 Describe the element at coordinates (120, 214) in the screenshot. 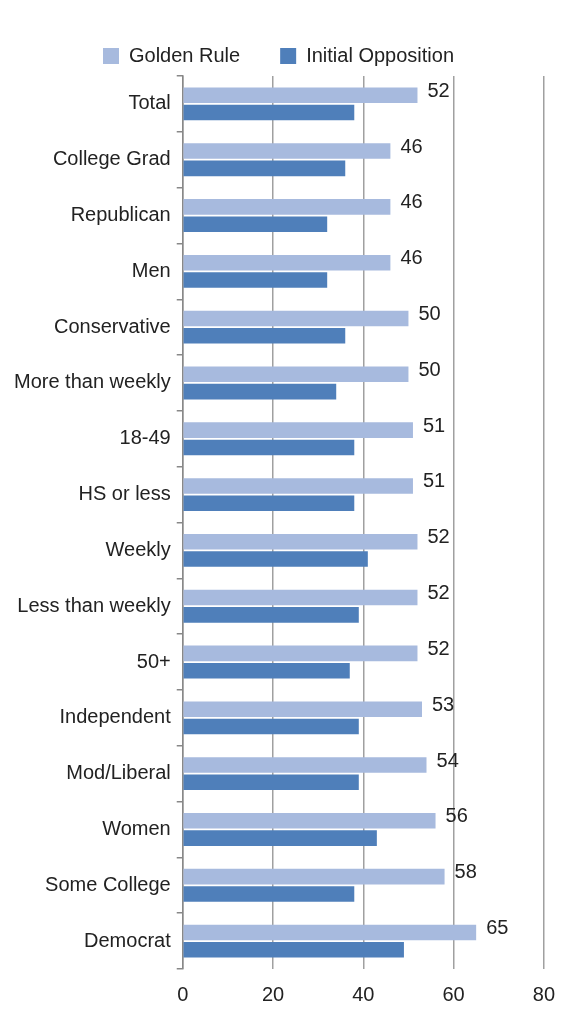

I see `y-tick-label: Republican` at that location.